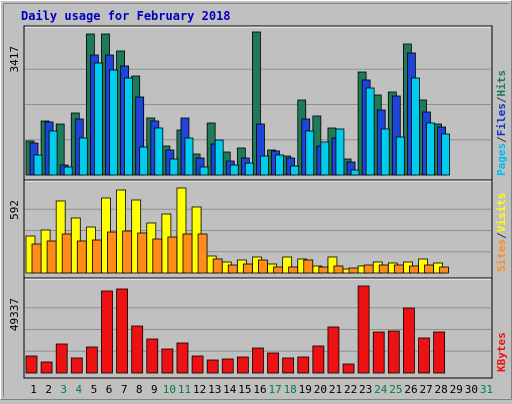 This screenshot has width=512, height=404. Describe the element at coordinates (48, 389) in the screenshot. I see `day-label: 2` at that location.